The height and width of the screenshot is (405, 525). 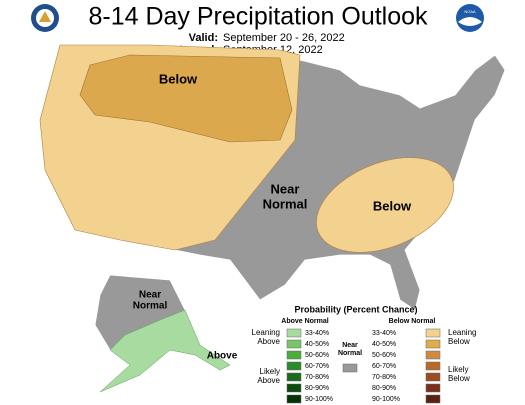 What do you see at coordinates (392, 205) in the screenshot?
I see `southeast-below-label: Below` at bounding box center [392, 205].